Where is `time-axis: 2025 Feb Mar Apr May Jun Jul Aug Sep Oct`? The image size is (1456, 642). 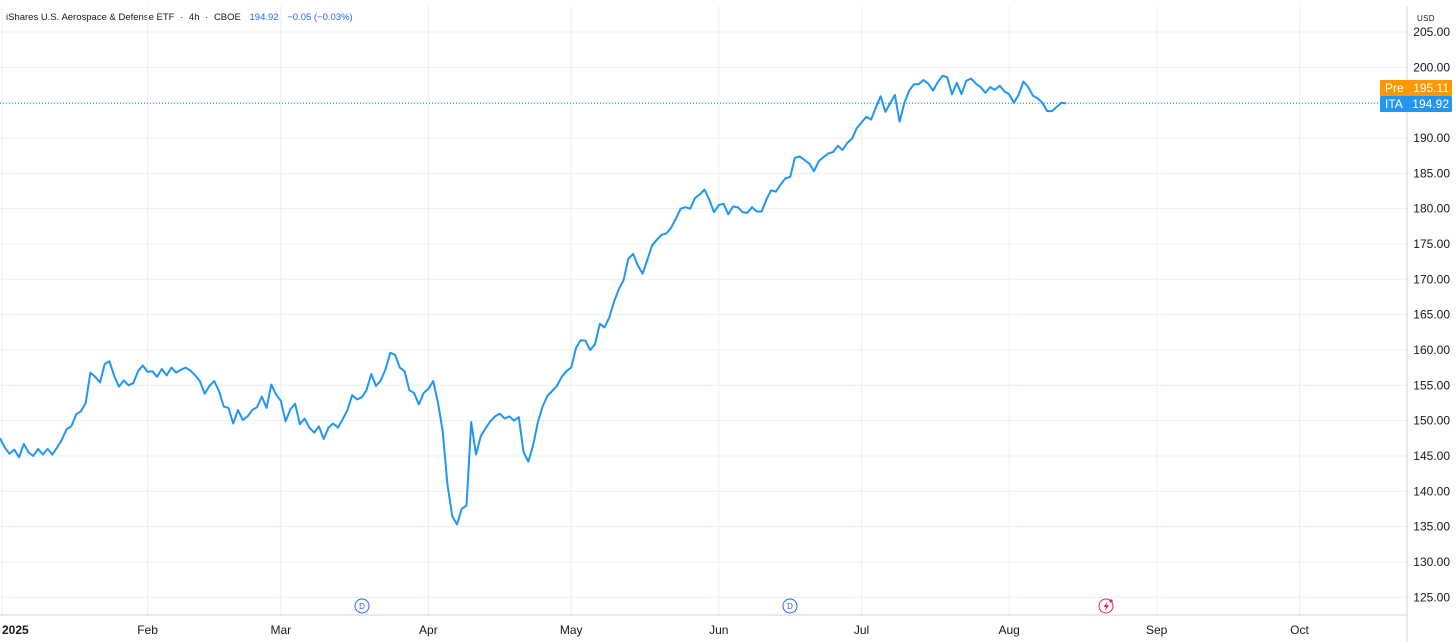
time-axis: 2025 Feb Mar Apr May Jun Jul Aug Sep Oct is located at coordinates (655, 630).